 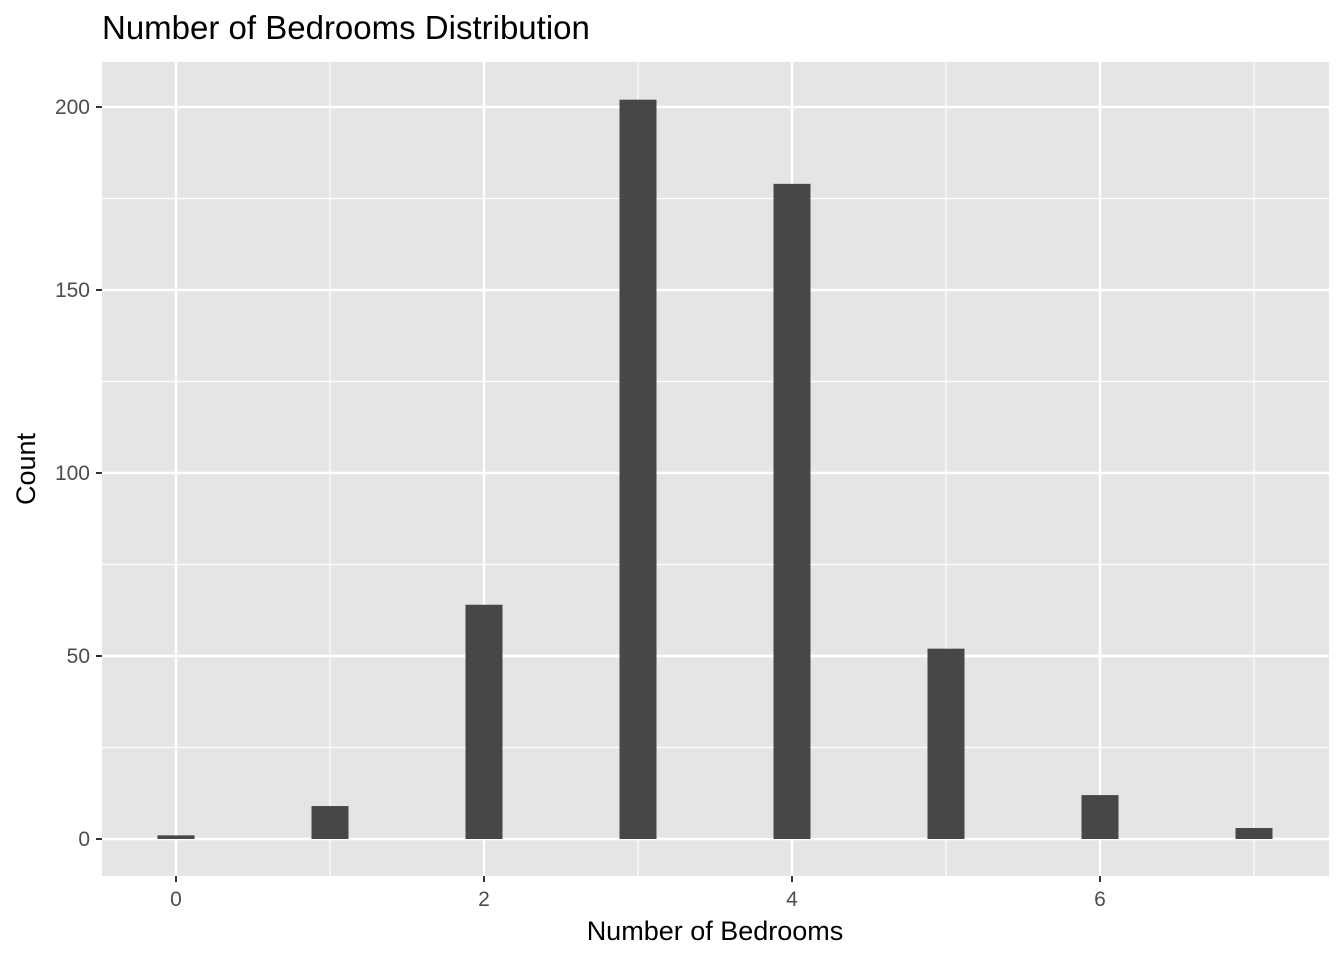 I want to click on y-axis: 0 50 100 150 200, so click(x=78, y=473).